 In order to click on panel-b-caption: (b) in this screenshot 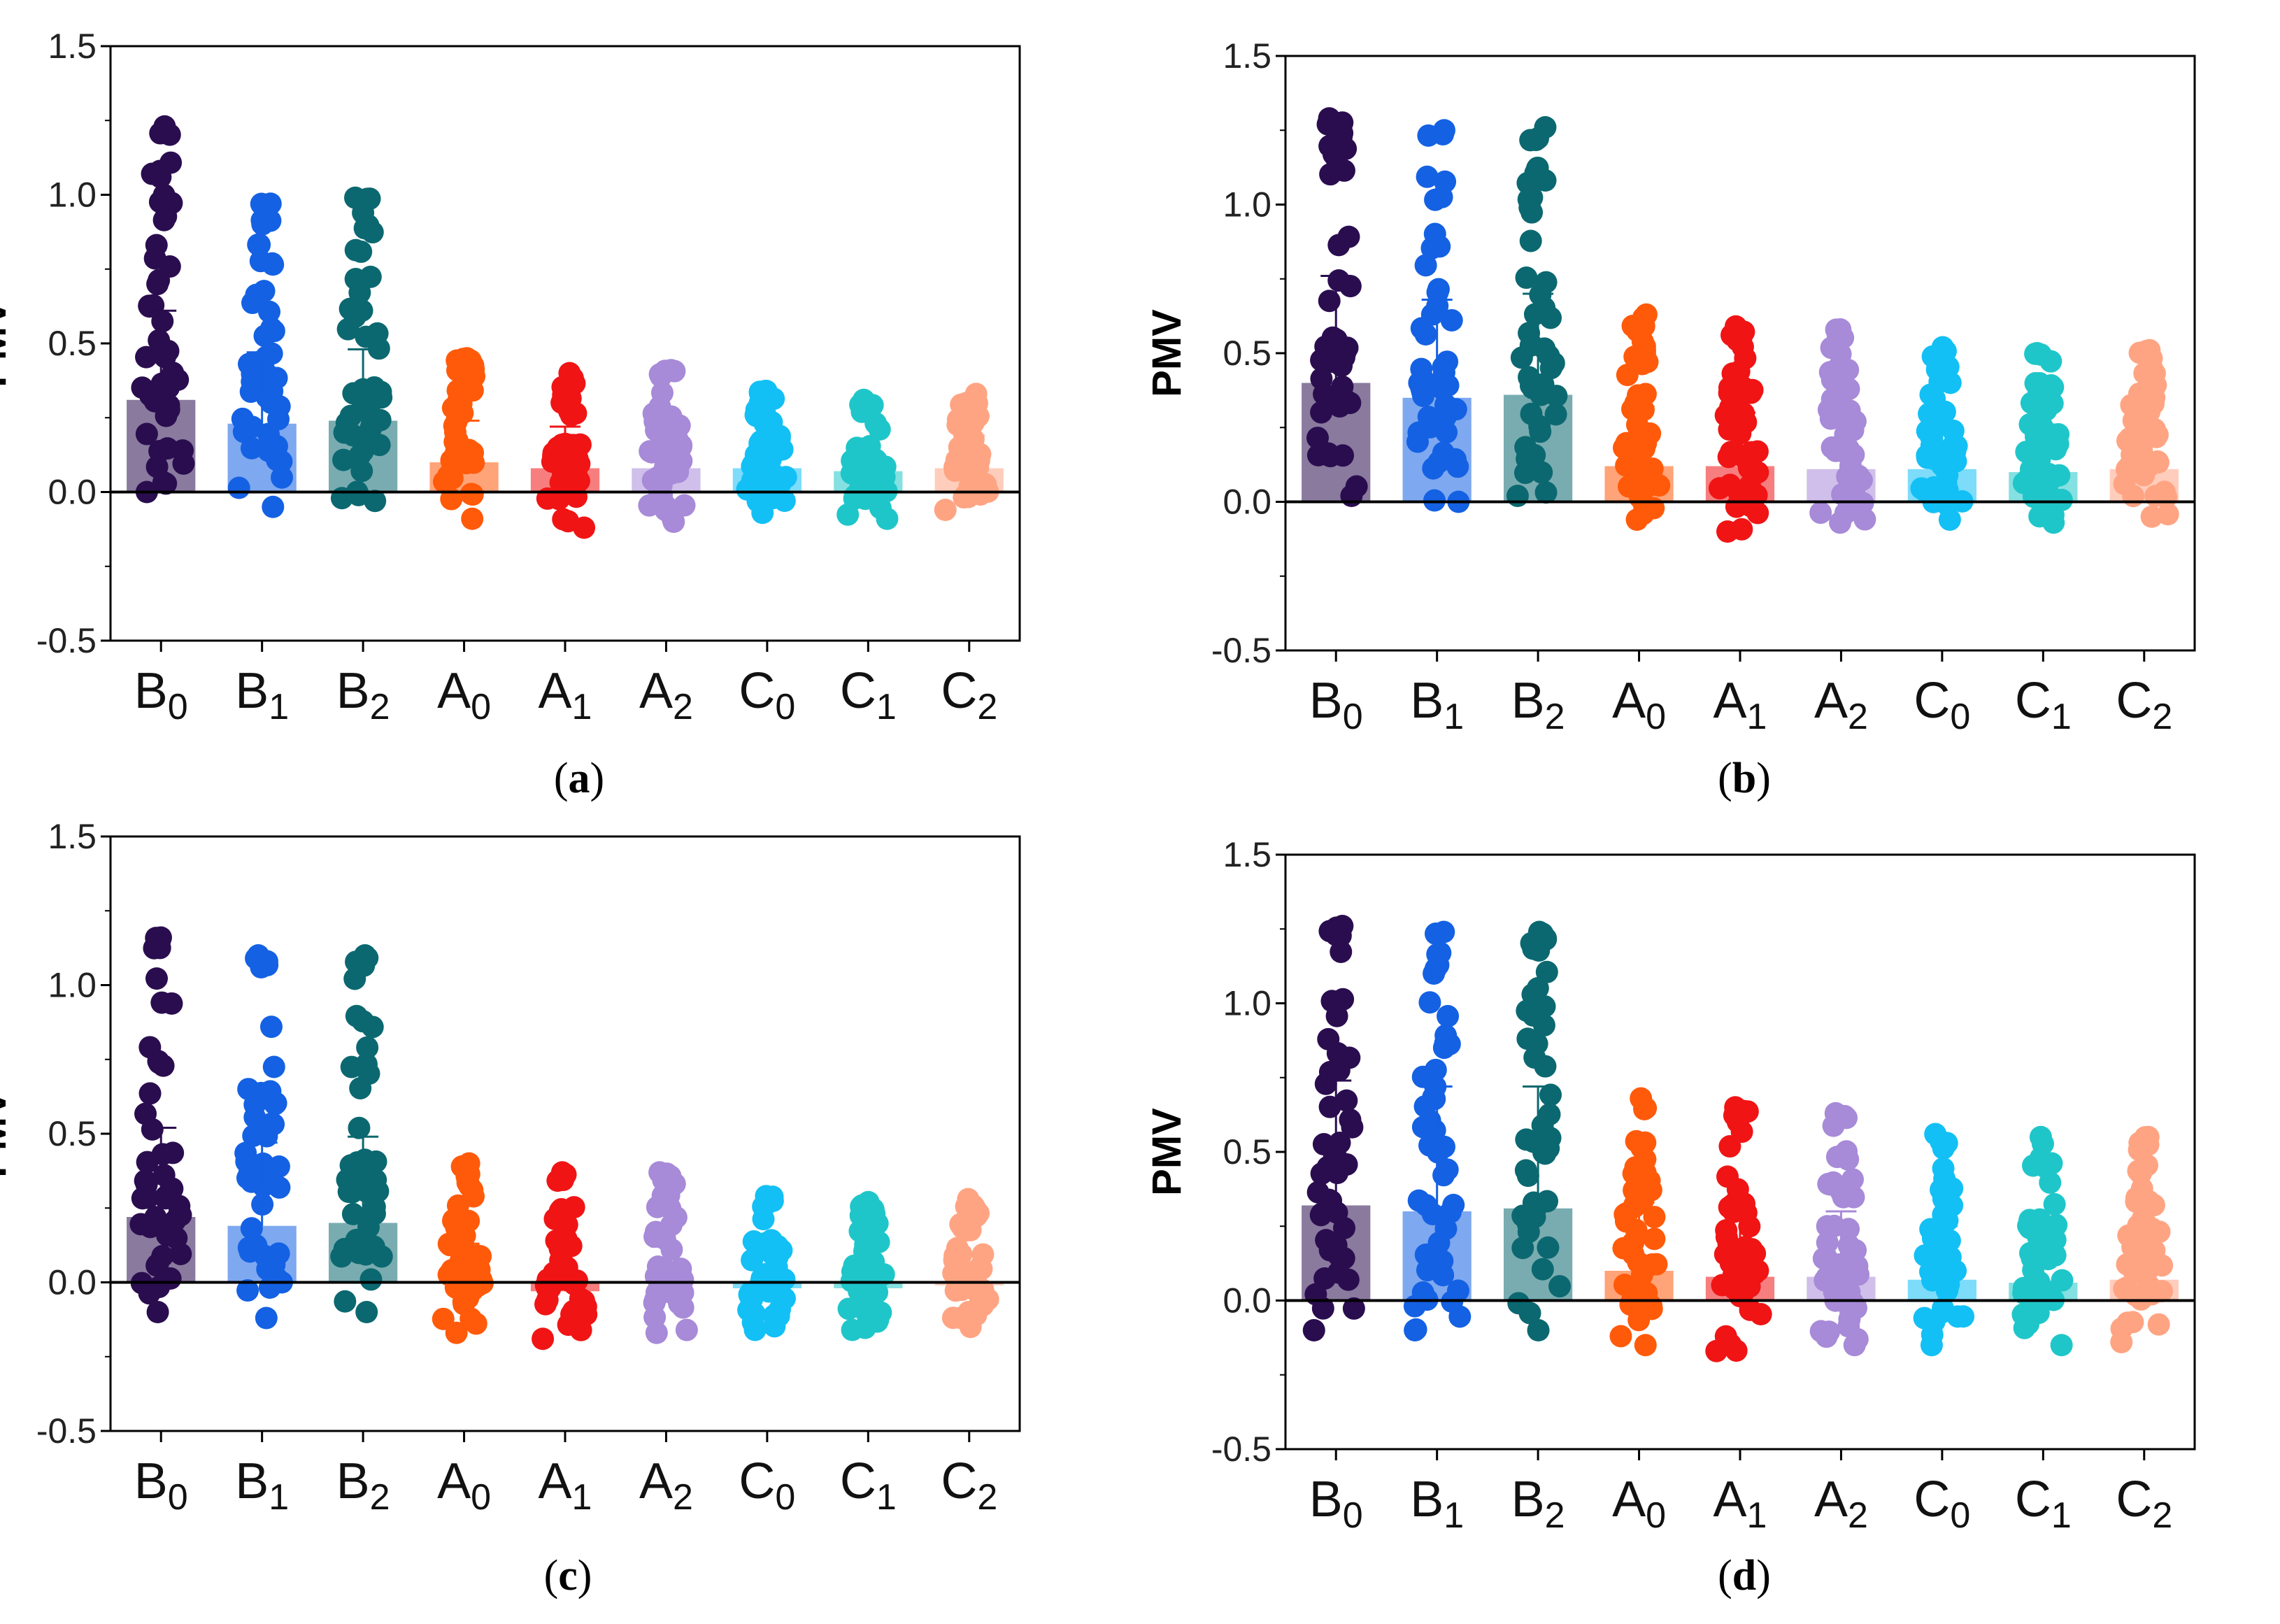, I will do `click(1744, 778)`.